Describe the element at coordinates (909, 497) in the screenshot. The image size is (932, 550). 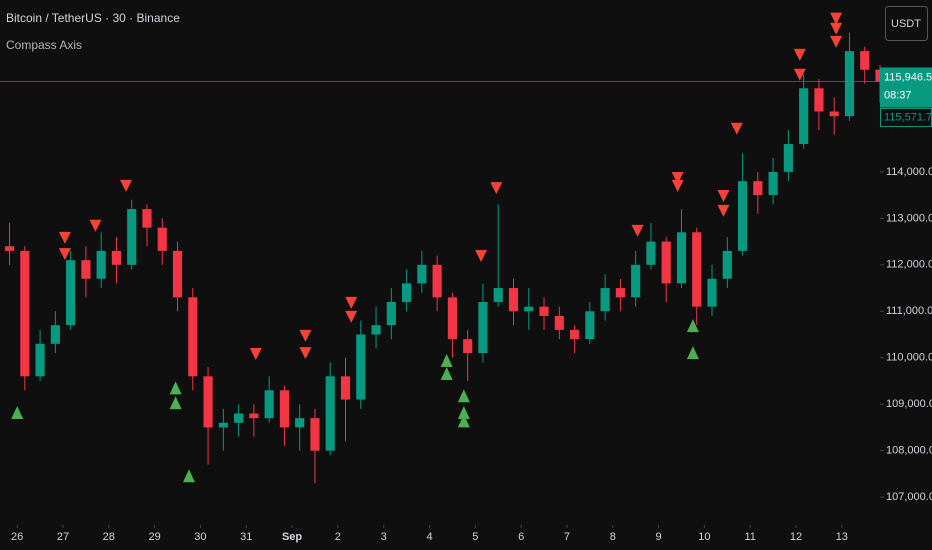
I see `y-tick-label: 107,000.00` at that location.